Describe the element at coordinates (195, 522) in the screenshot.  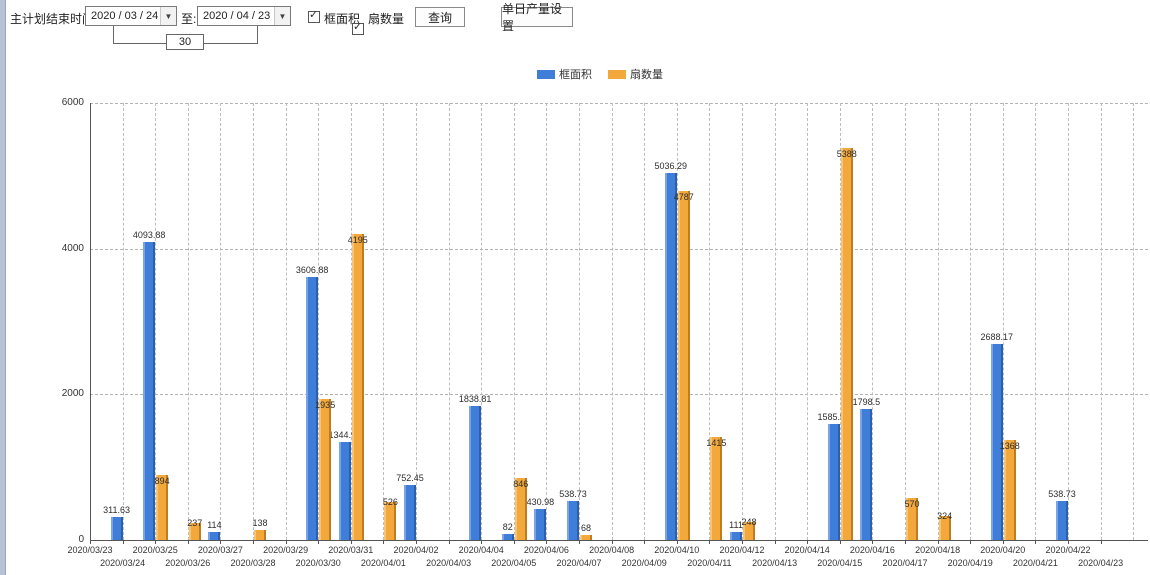
I see `bar-value-label: 237` at that location.